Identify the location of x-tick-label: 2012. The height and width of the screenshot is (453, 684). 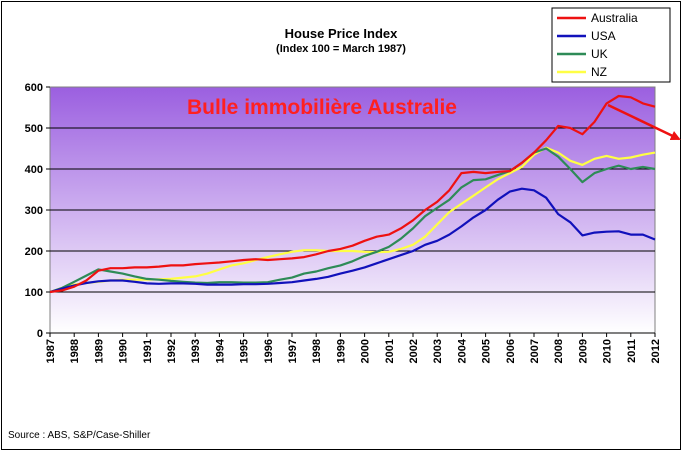
(656, 351).